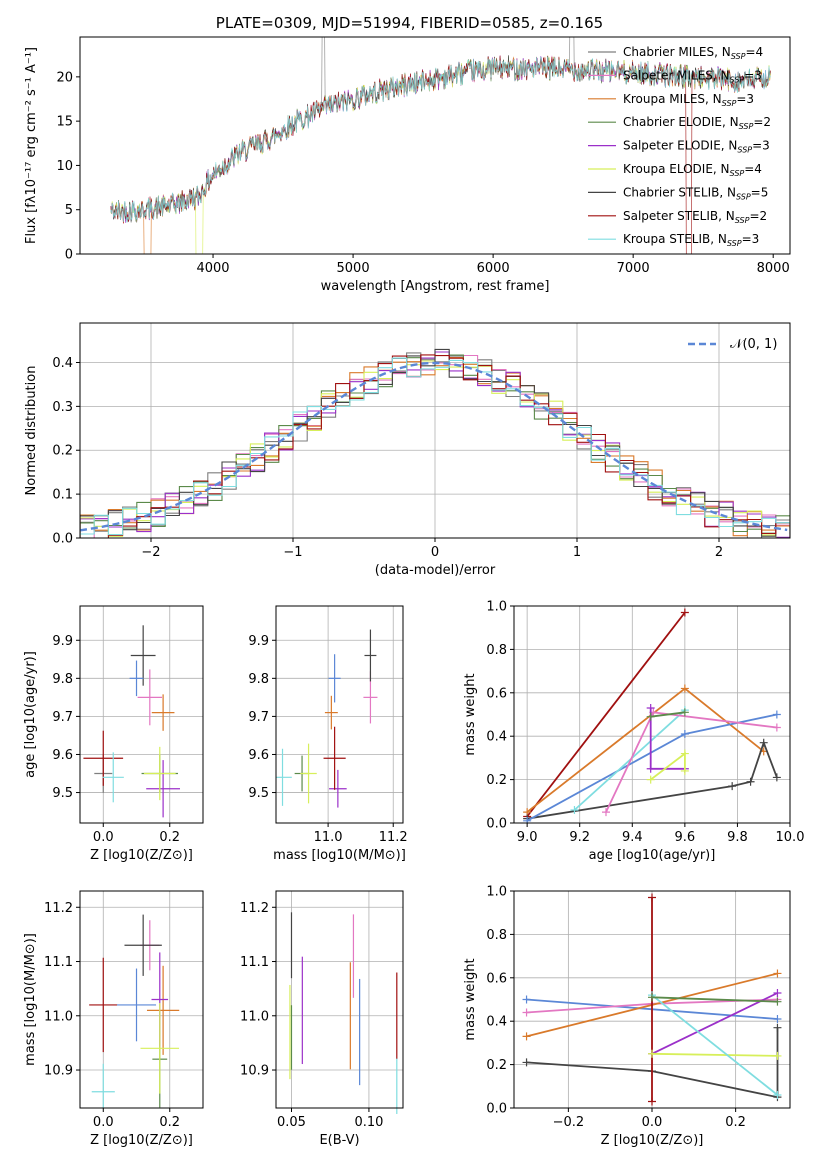 The image size is (819, 1170). I want to click on x-tick-label: 9.0, so click(527, 837).